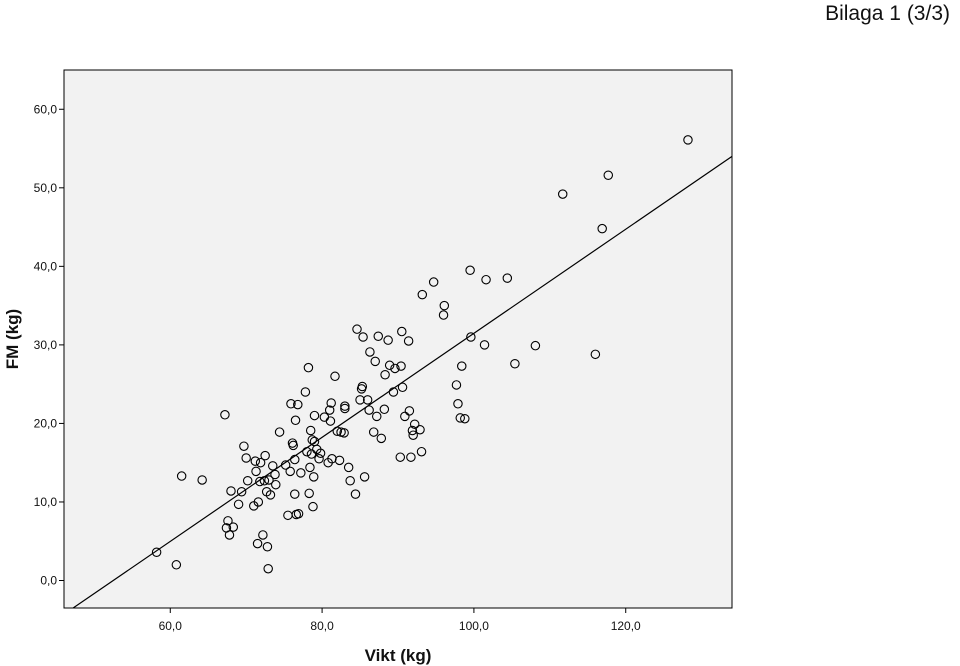 The width and height of the screenshot is (960, 666). What do you see at coordinates (46, 502) in the screenshot?
I see `y-tick-label: 10,0` at bounding box center [46, 502].